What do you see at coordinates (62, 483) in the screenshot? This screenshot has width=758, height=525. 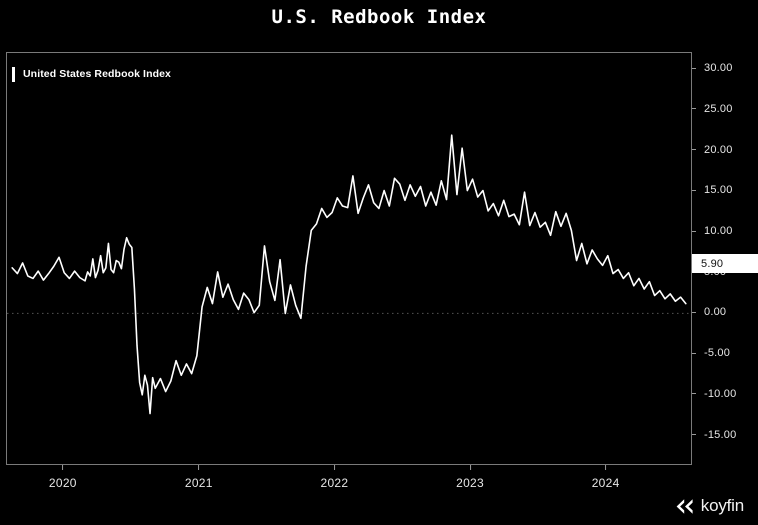 I see `x-axis-tick-label: 2020` at bounding box center [62, 483].